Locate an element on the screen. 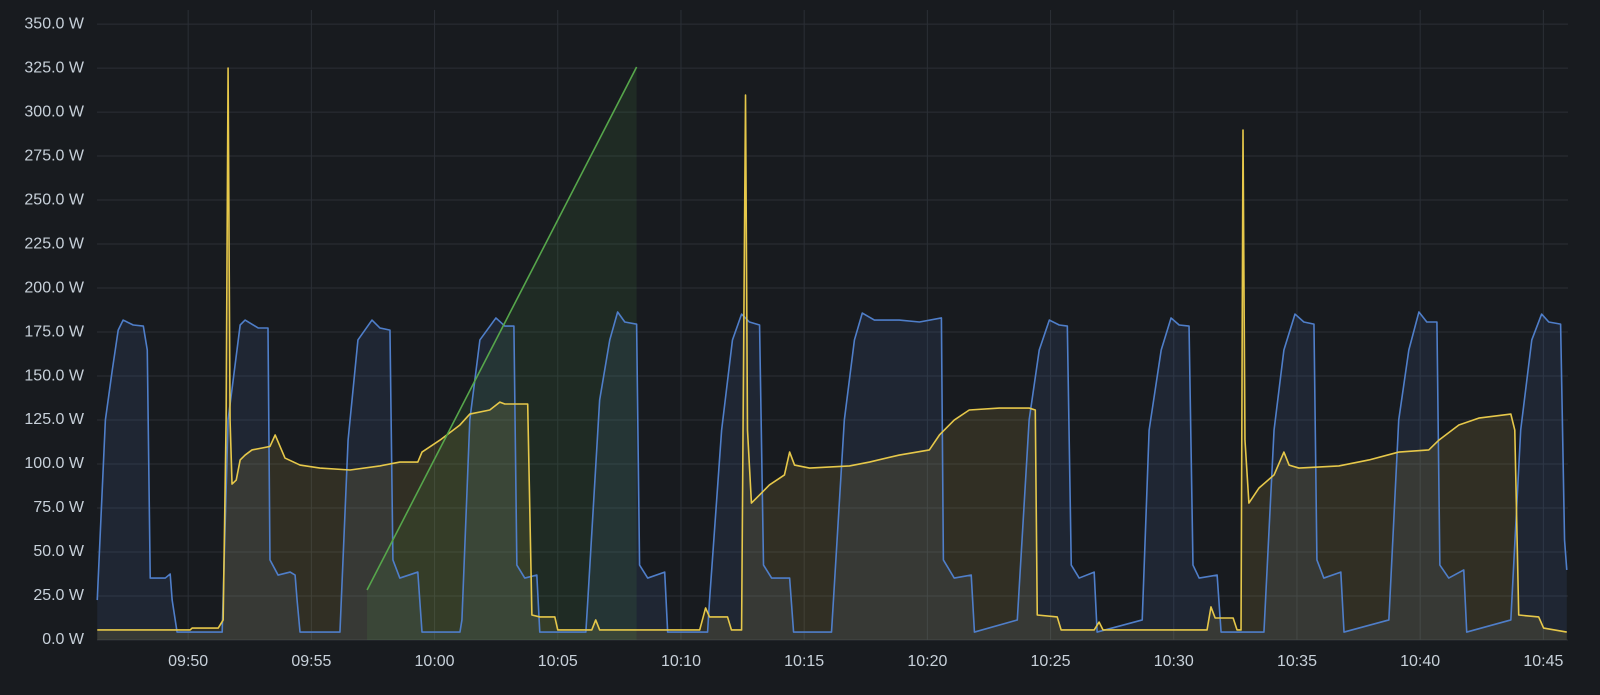 The height and width of the screenshot is (695, 1600). y-tick-label: 50.0 W is located at coordinates (59, 551).